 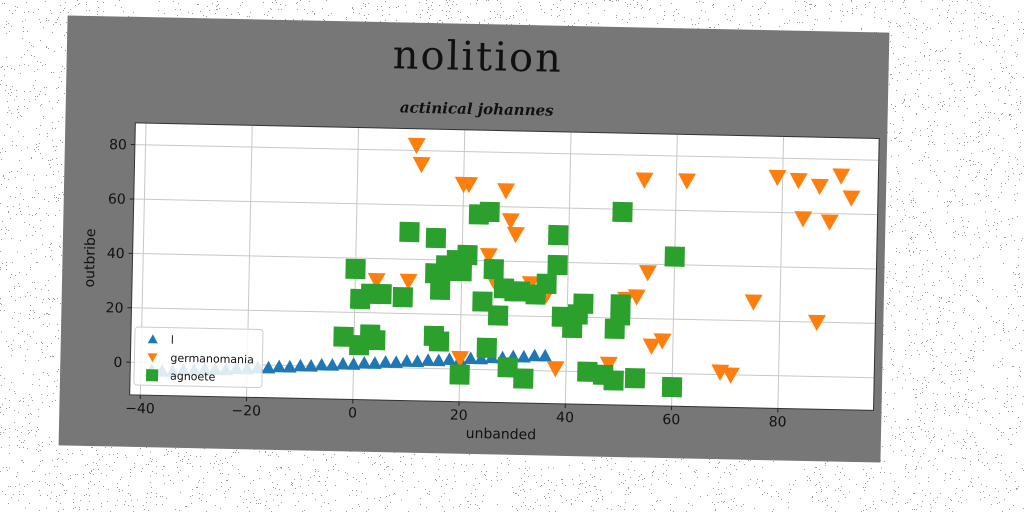 I want to click on y-tick-label: 20, so click(x=114, y=308).